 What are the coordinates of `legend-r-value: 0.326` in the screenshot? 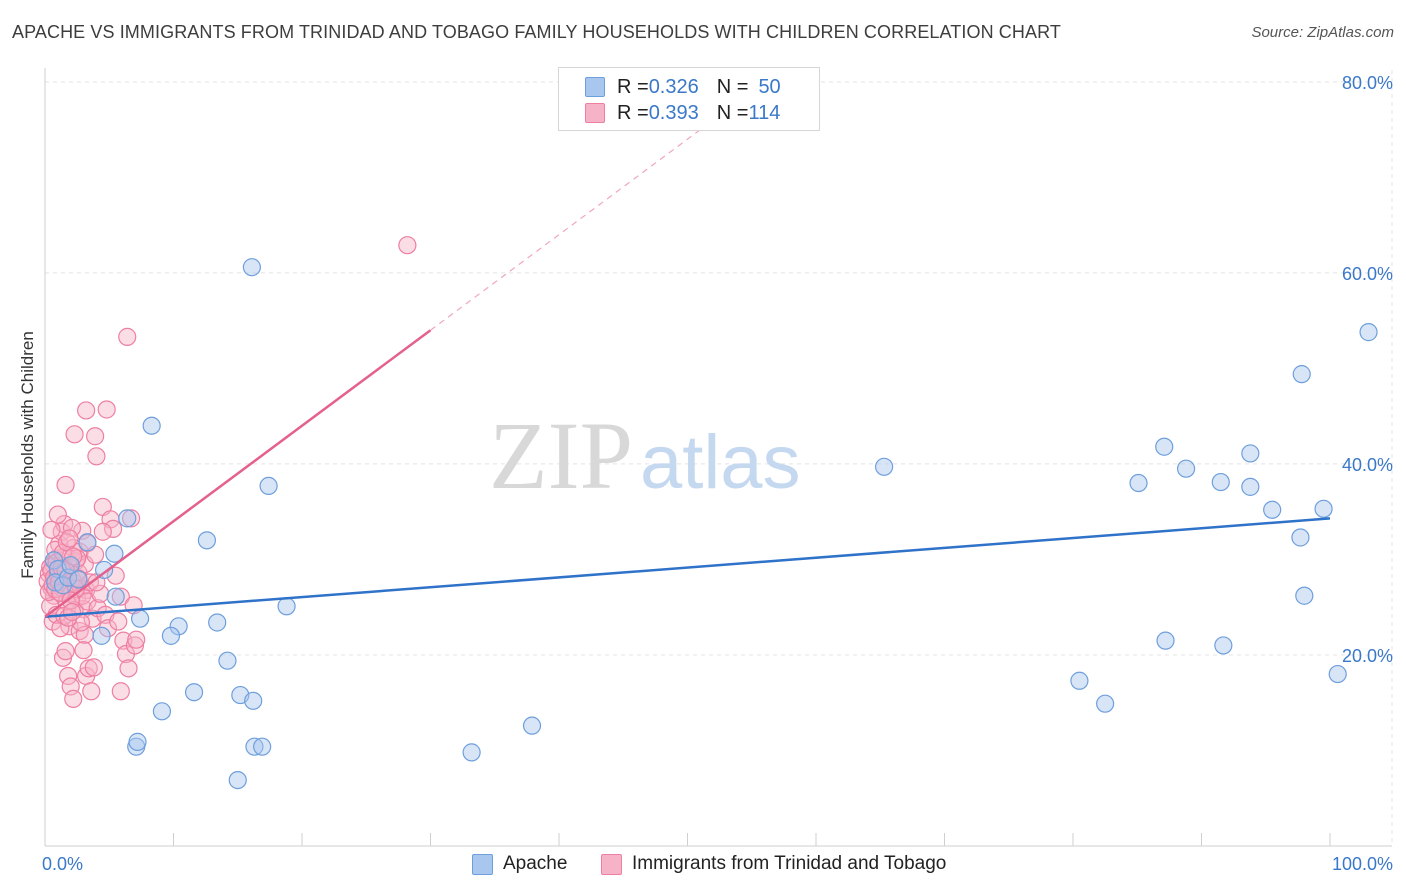 It's located at (673, 86).